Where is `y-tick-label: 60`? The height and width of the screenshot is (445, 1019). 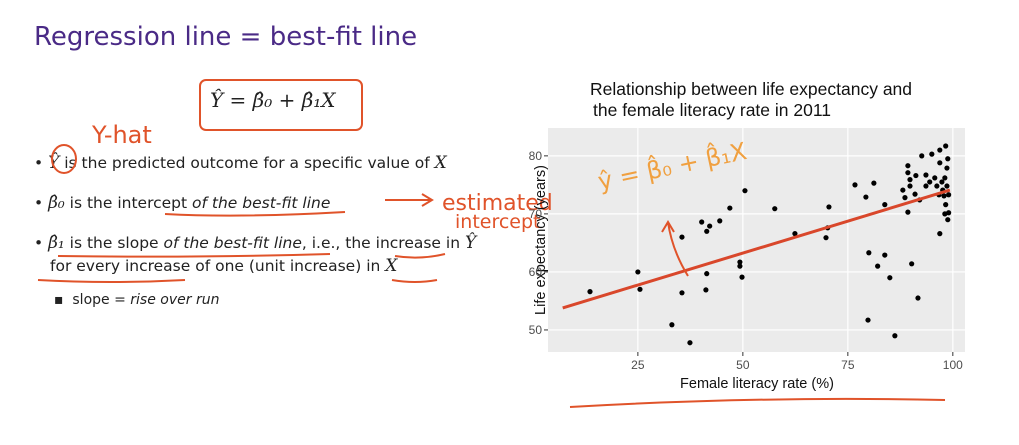
y-tick-label: 60 is located at coordinates (536, 272).